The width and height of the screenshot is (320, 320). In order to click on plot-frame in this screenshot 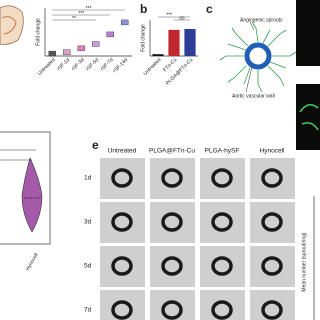, I will do `click(25, 188)`.